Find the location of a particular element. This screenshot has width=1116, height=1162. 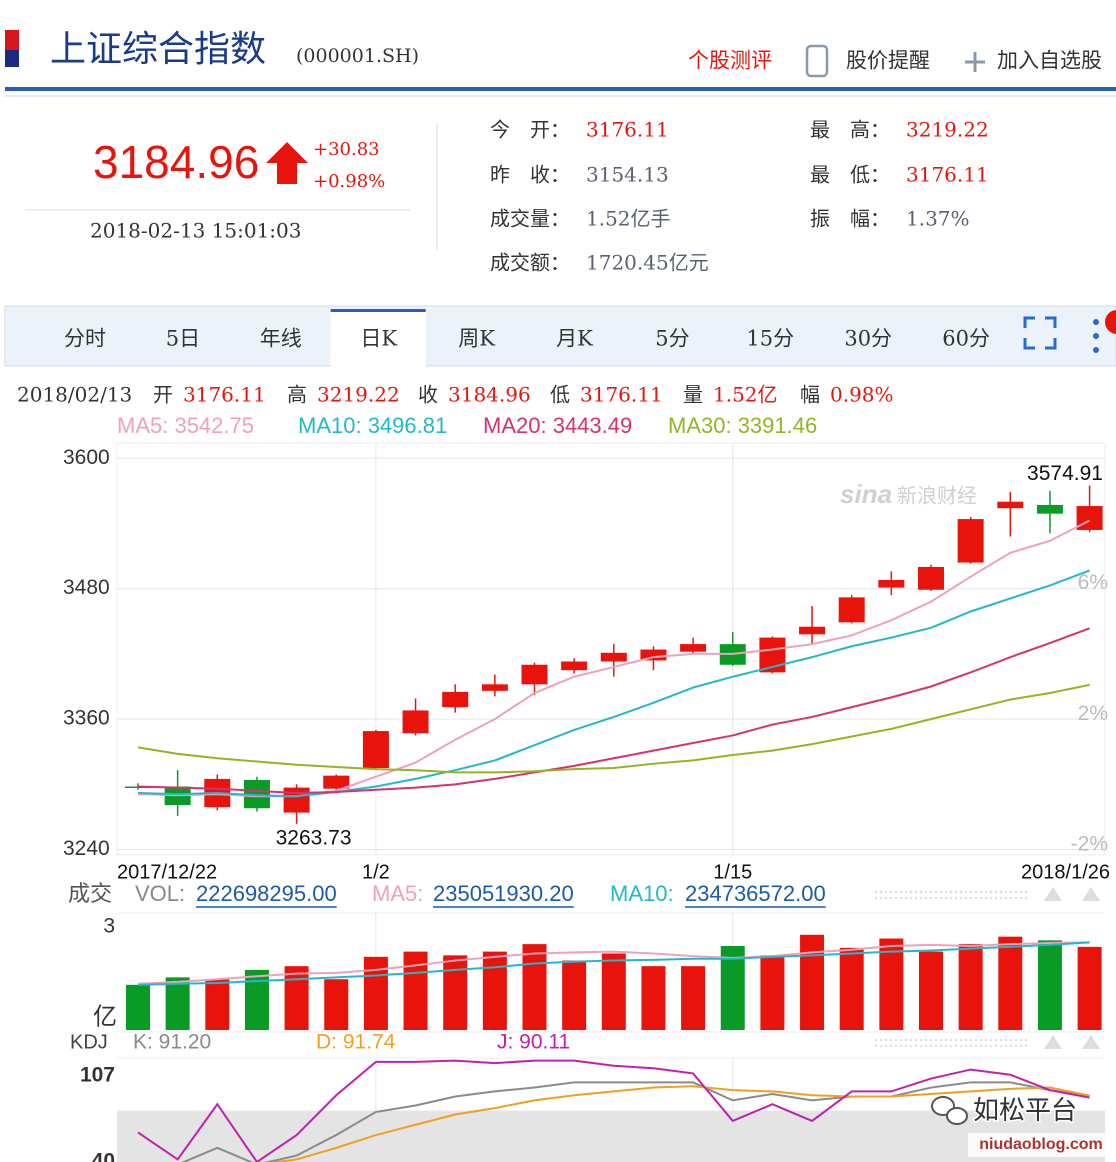

y-tick-label: 40 is located at coordinates (103, 1156).